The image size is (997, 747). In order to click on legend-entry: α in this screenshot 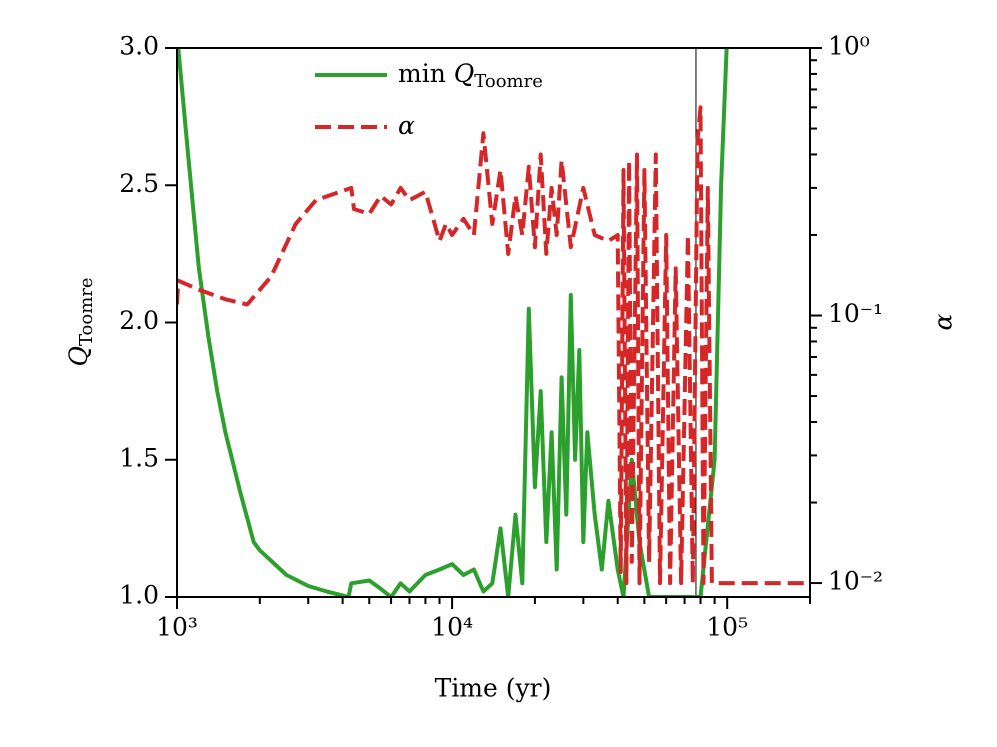, I will do `click(406, 125)`.